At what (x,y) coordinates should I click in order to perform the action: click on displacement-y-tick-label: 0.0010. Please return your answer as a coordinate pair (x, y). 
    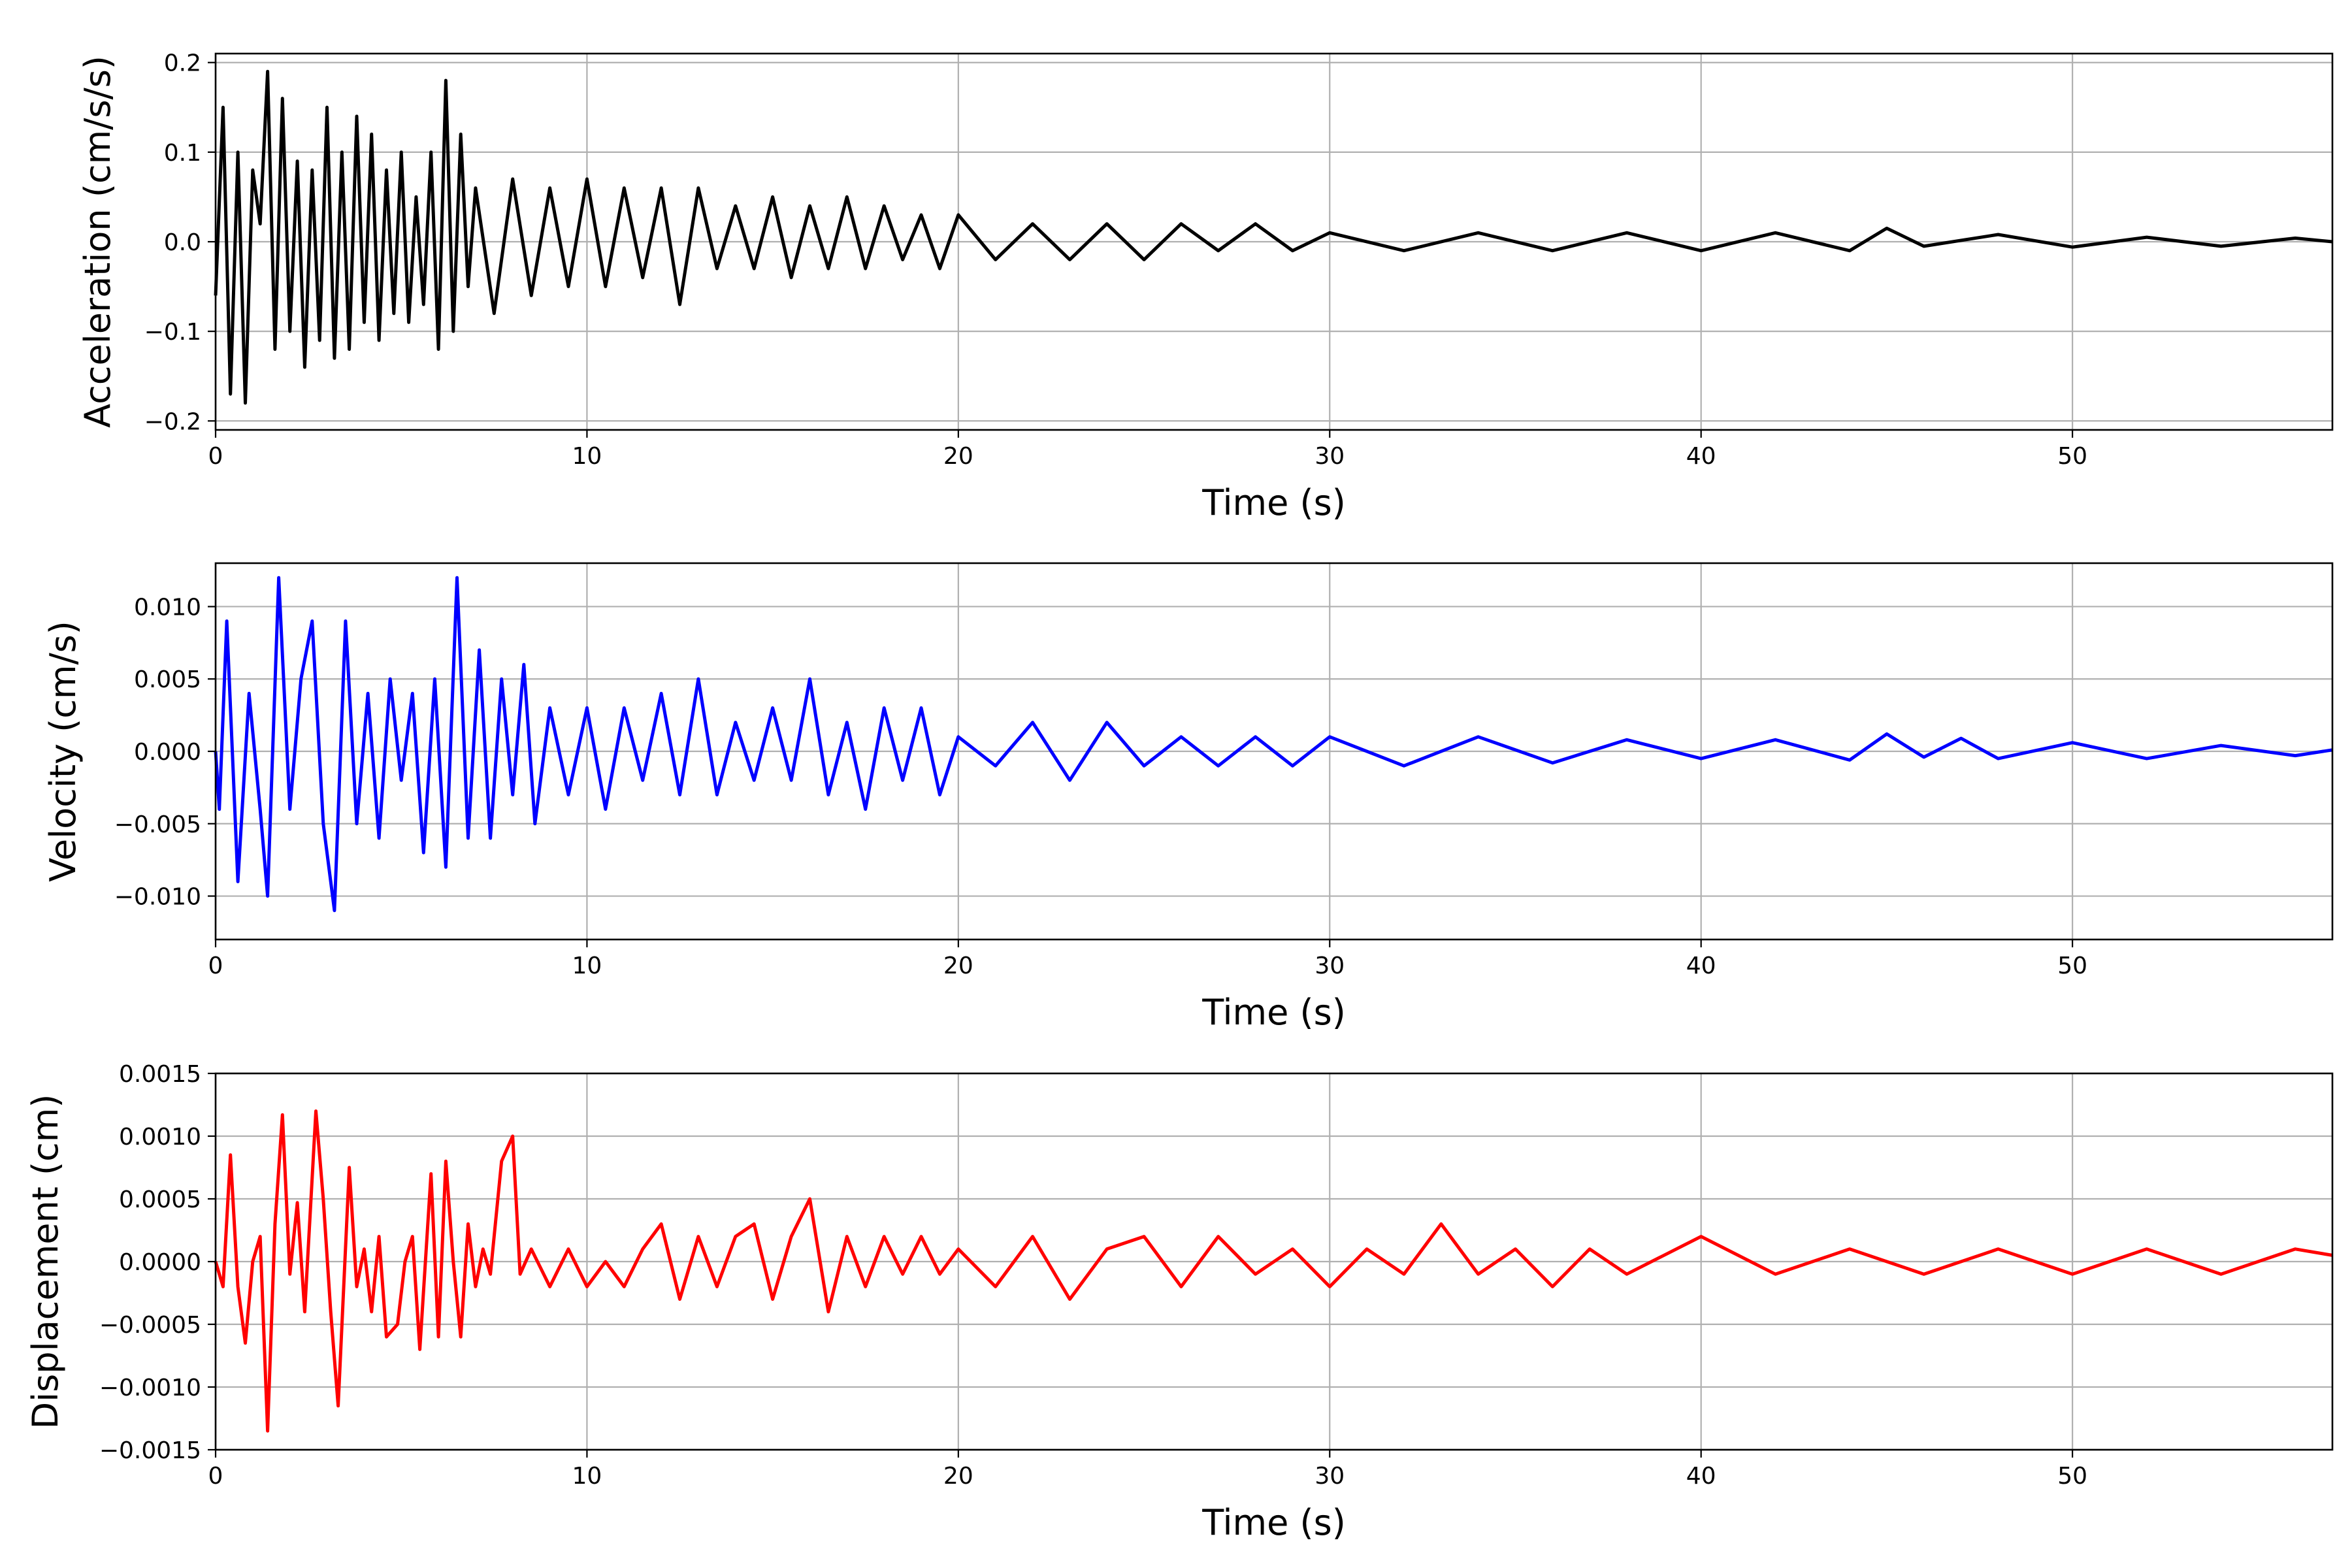
    Looking at the image, I should click on (160, 1137).